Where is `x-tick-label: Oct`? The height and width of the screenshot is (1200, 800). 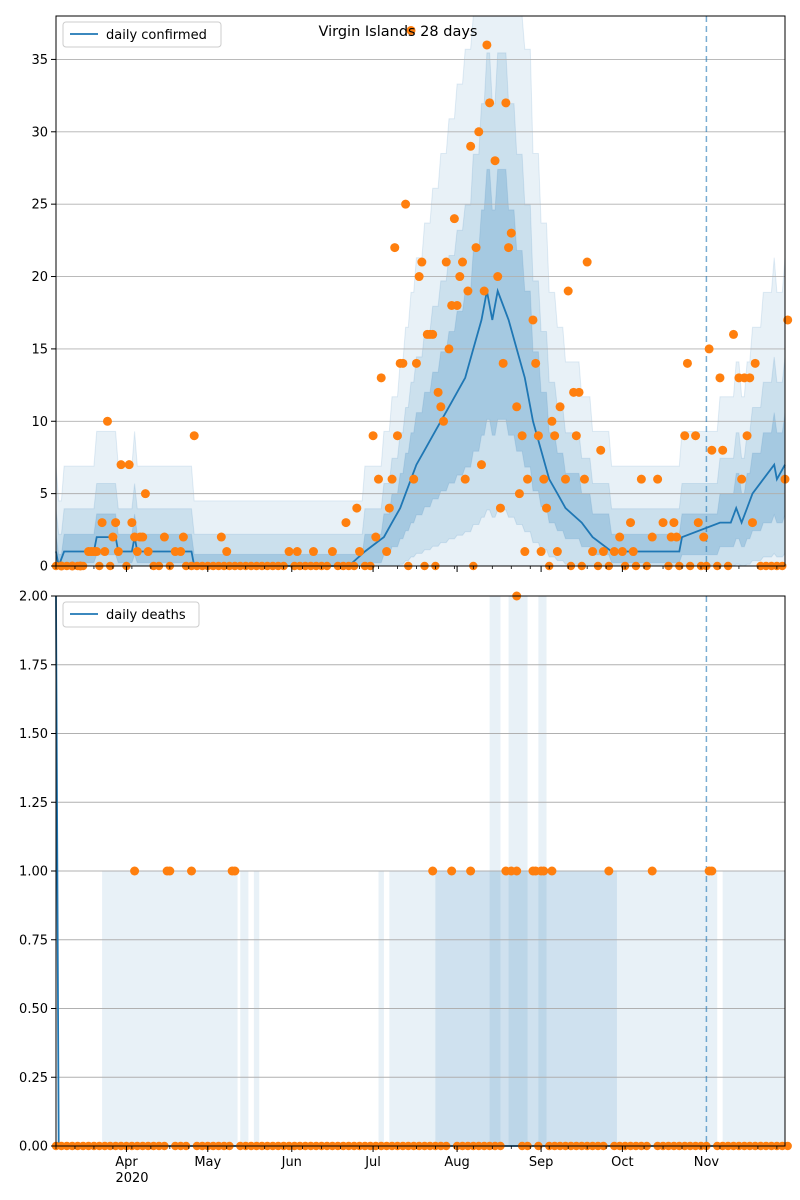
x-tick-label: Oct is located at coordinates (622, 1162).